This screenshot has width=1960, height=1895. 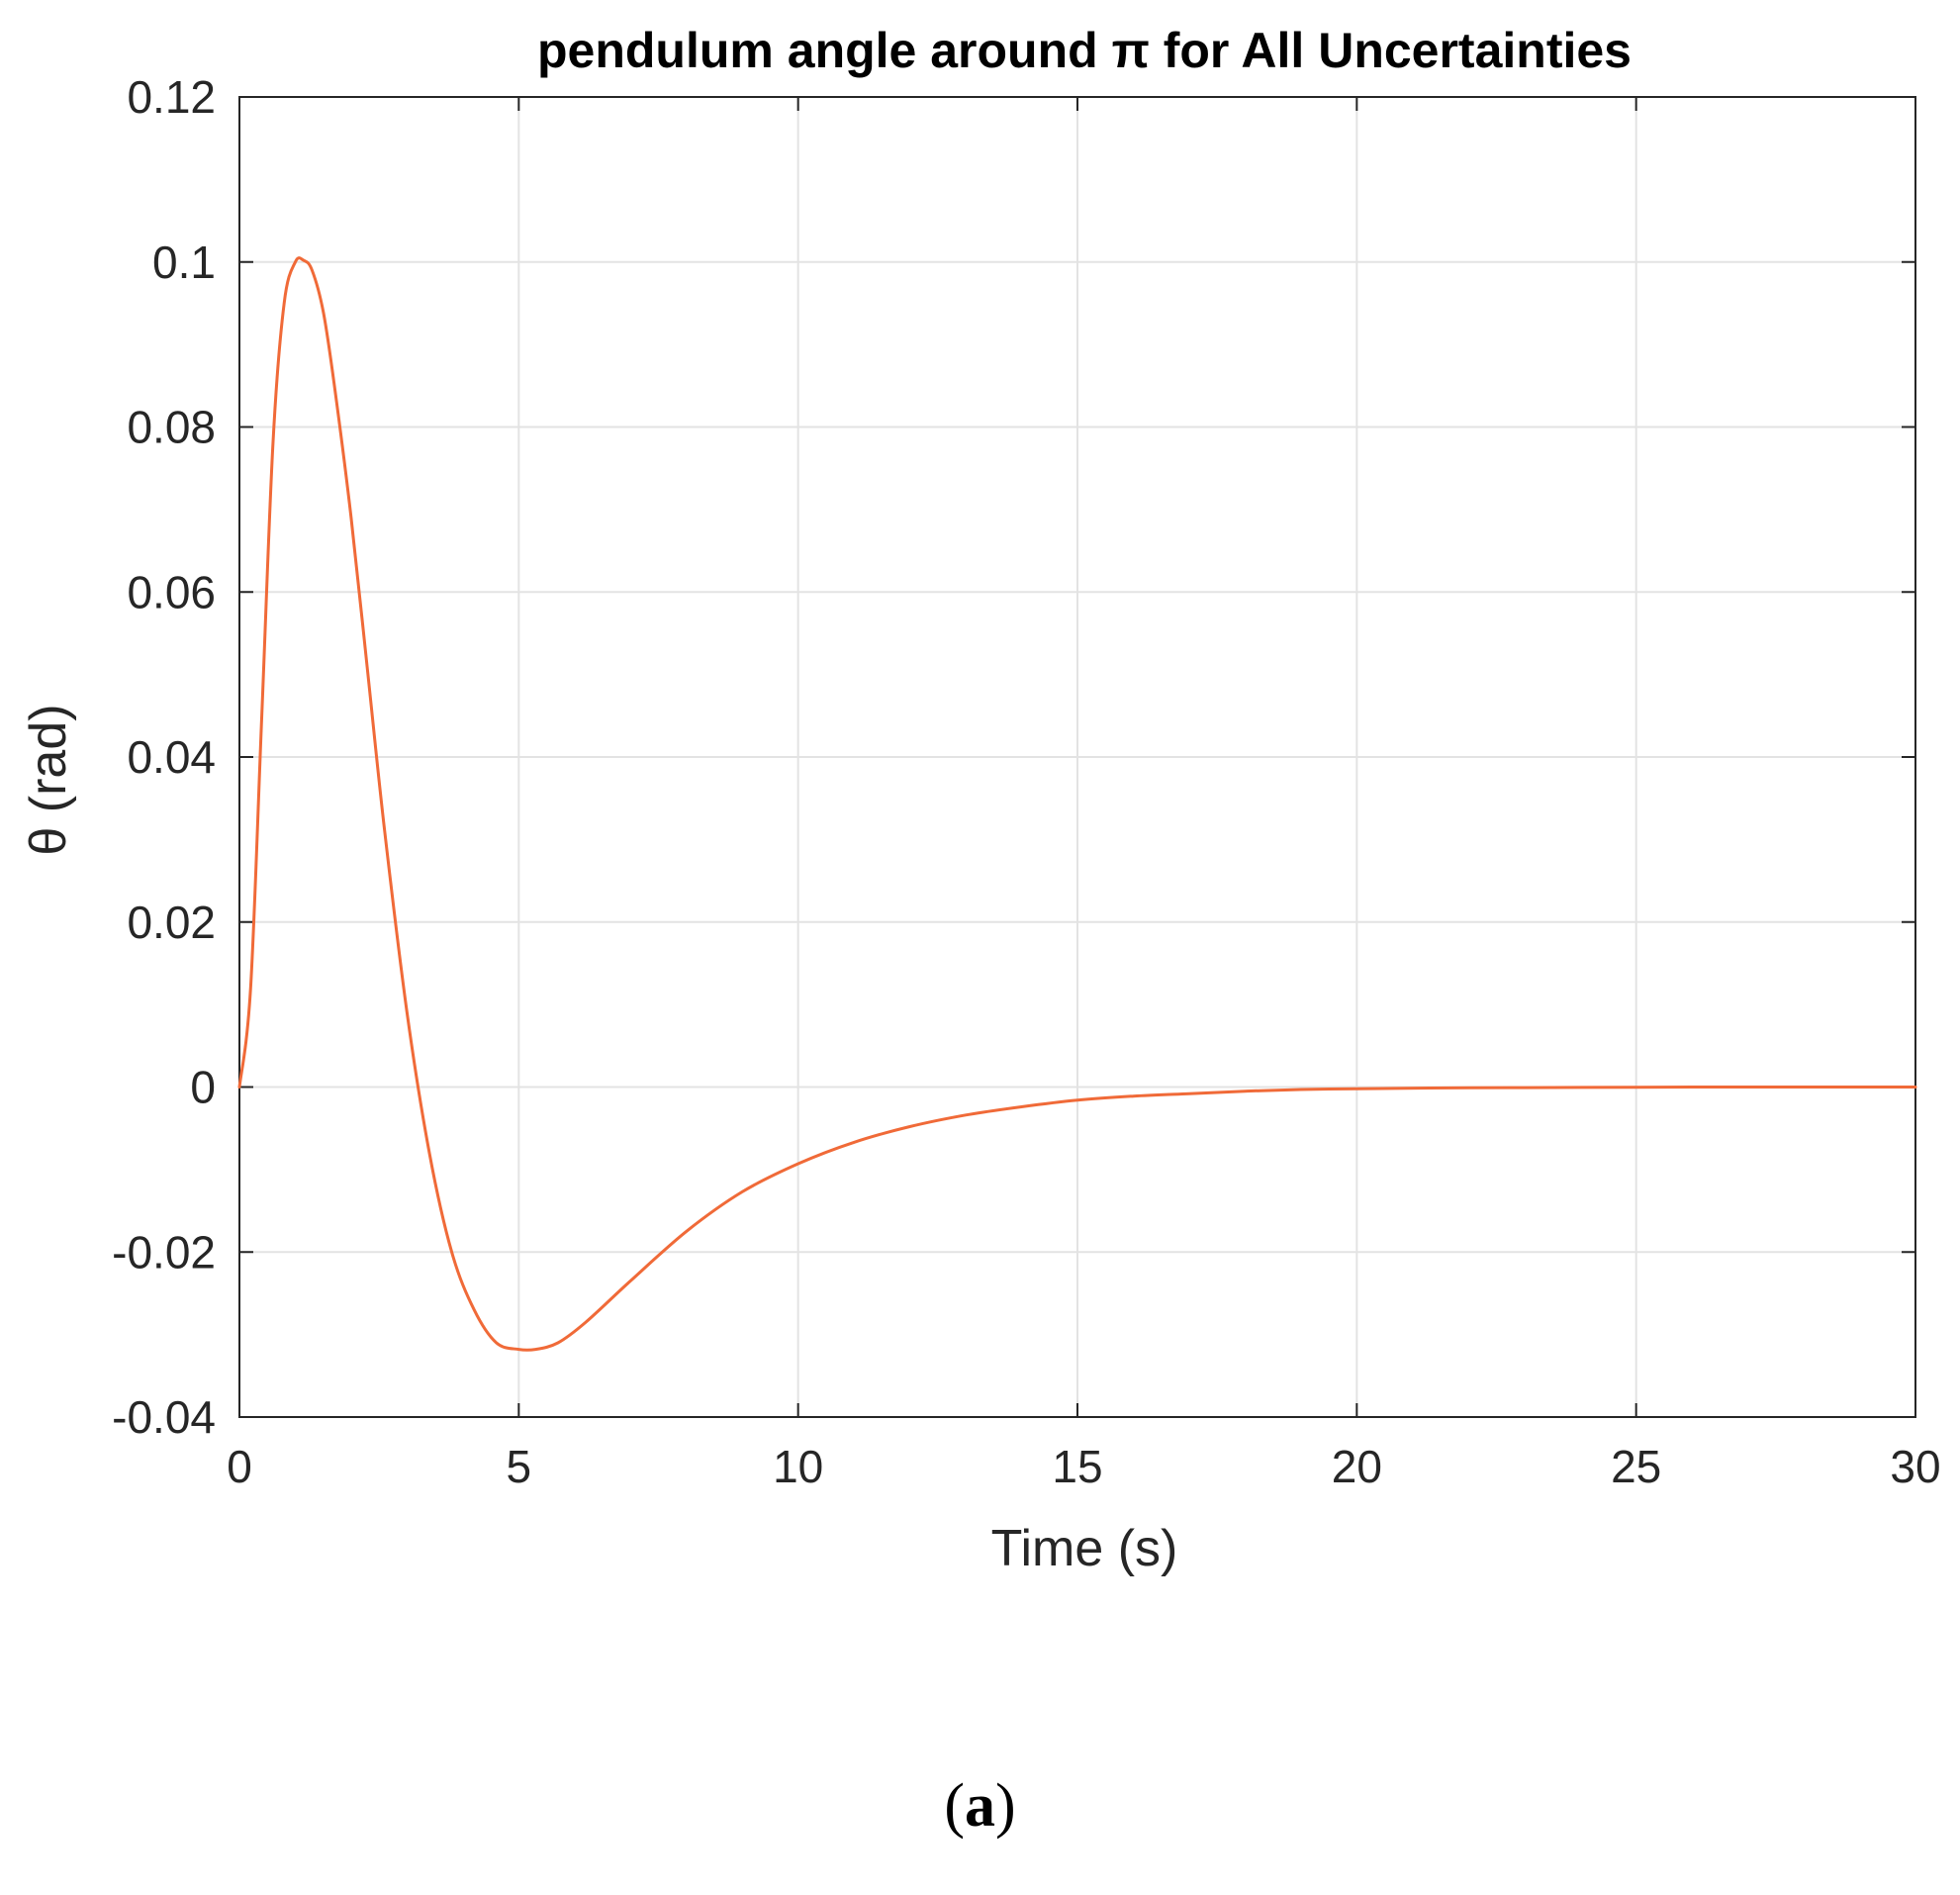 What do you see at coordinates (1005, 1806) in the screenshot?
I see `caption-close-paren: )` at bounding box center [1005, 1806].